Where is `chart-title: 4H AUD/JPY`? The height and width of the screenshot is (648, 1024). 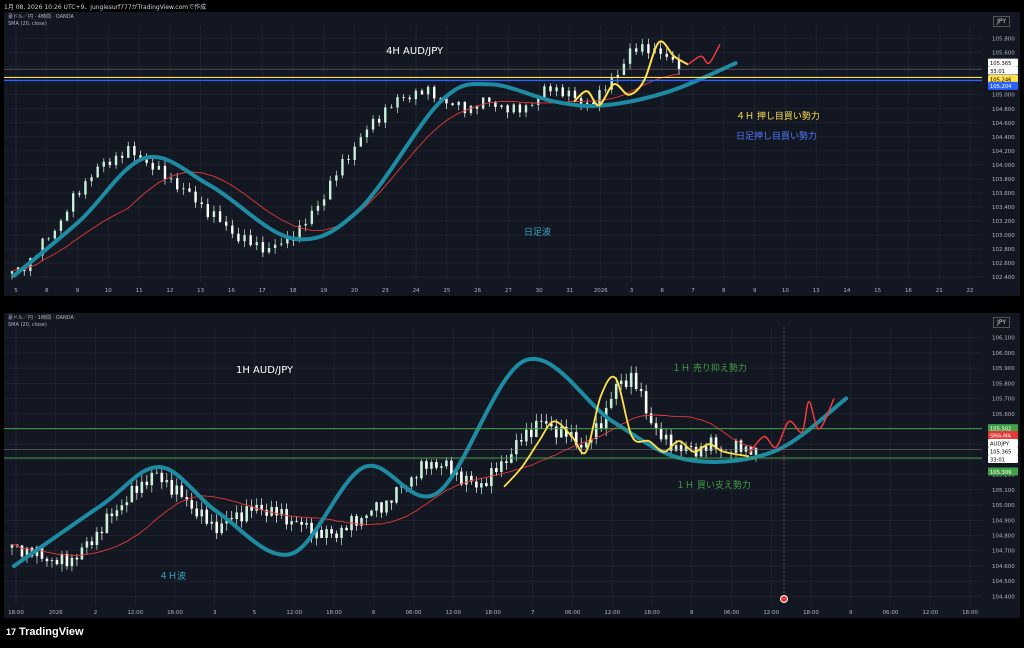 chart-title: 4H AUD/JPY is located at coordinates (415, 51).